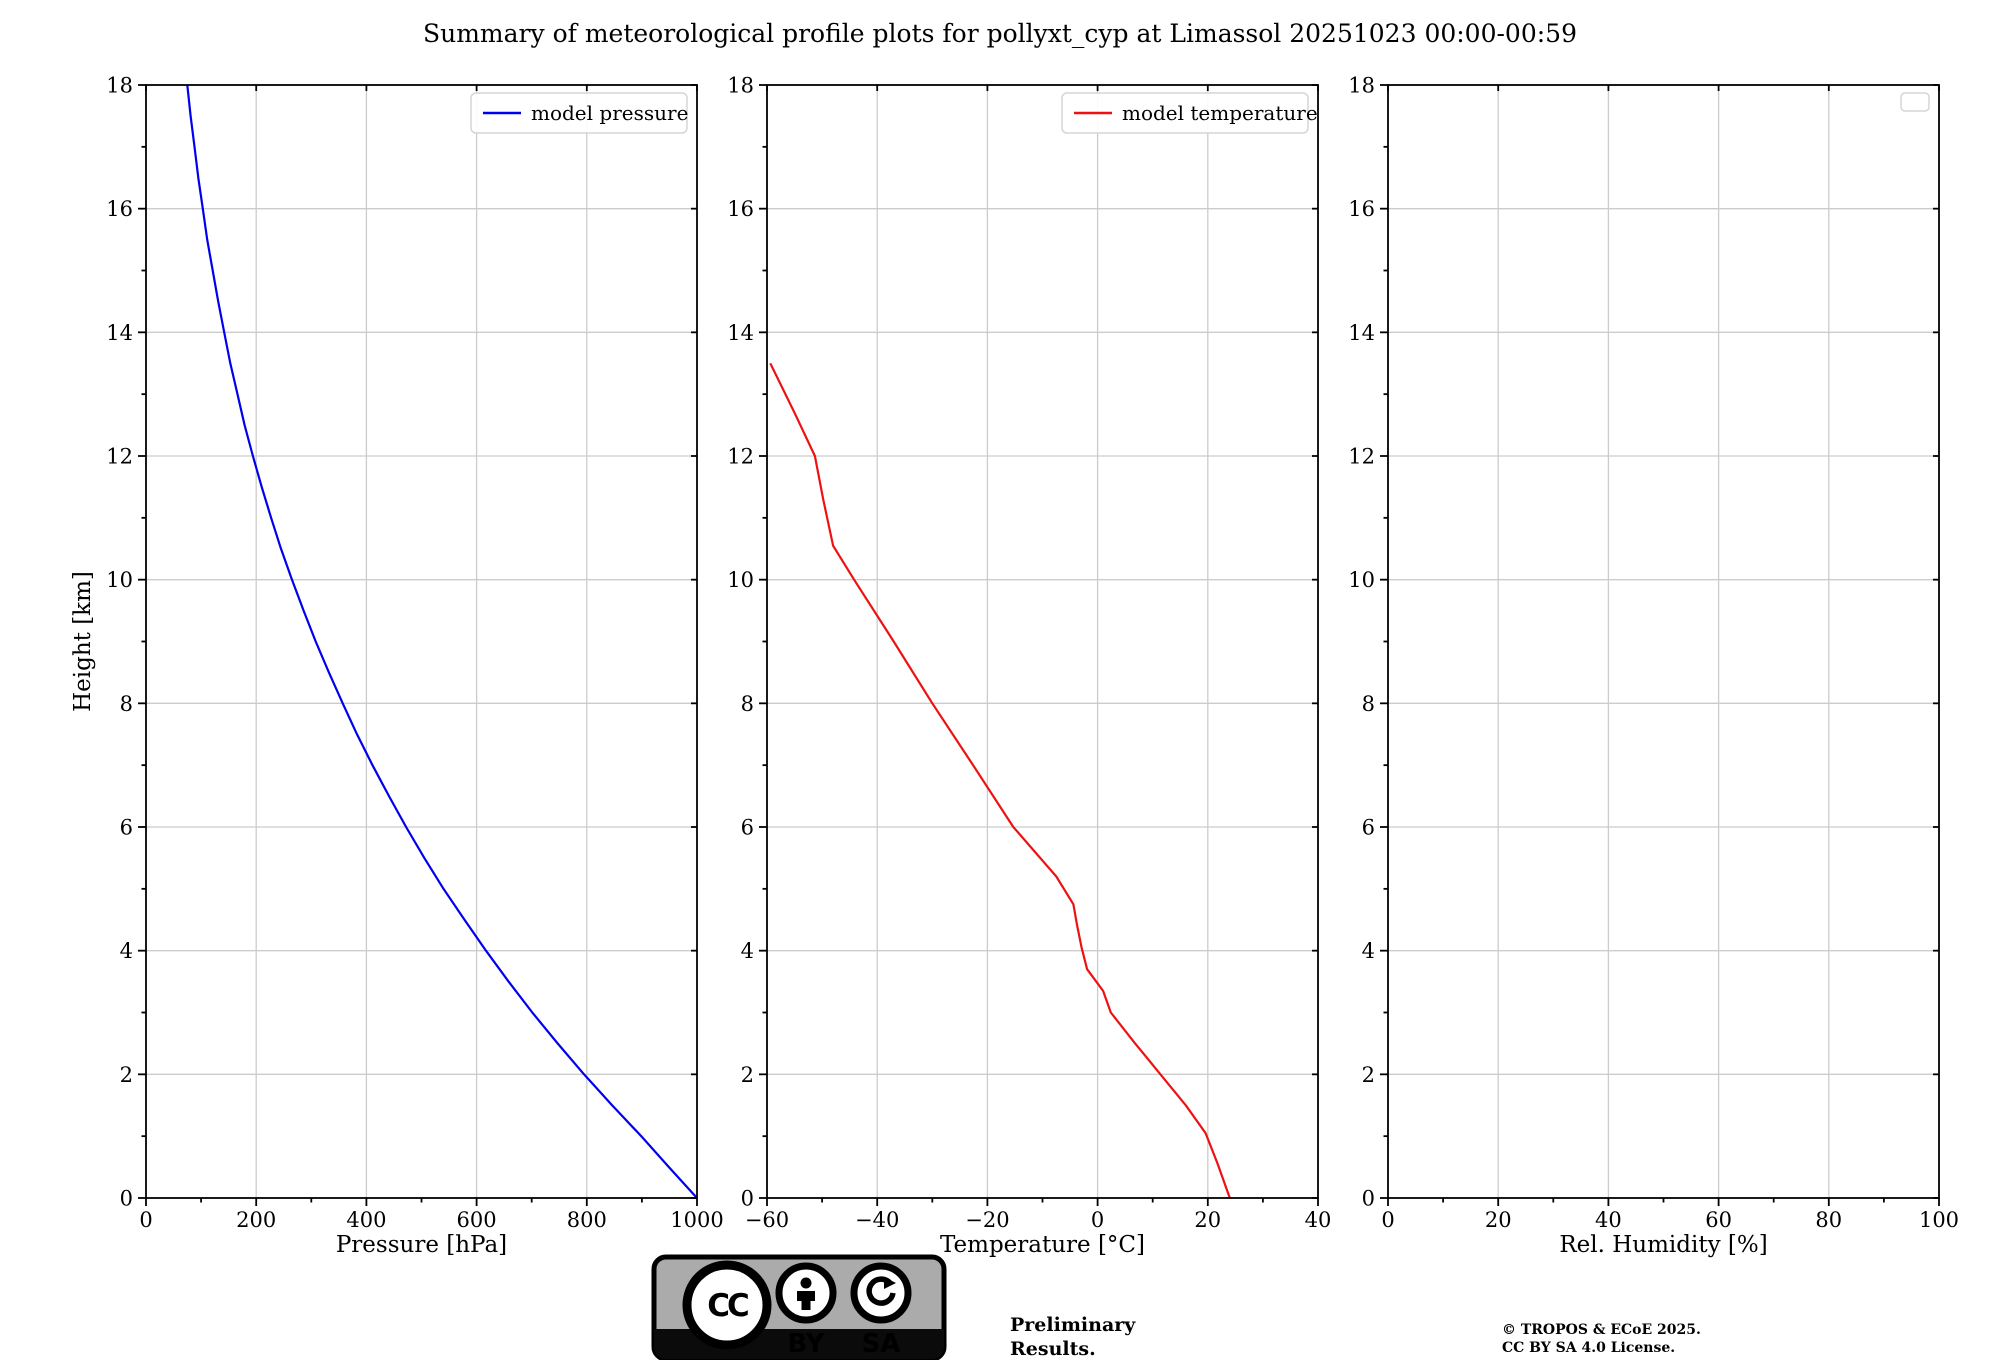 Image resolution: width=2000 pixels, height=1360 pixels. I want to click on x-tick-label: −40, so click(877, 1220).